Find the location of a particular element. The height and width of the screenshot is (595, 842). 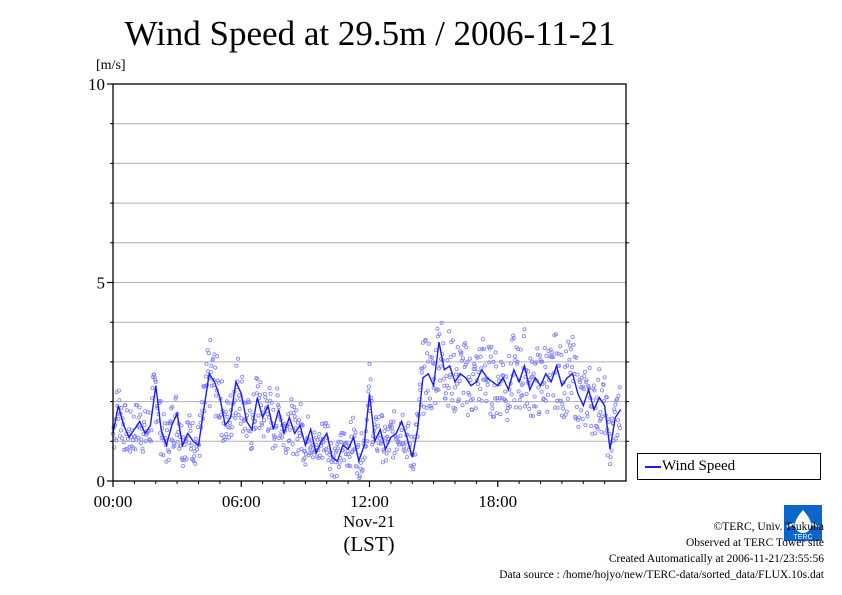

footer-observed: Observed at TERC Tower site is located at coordinates (754, 543).